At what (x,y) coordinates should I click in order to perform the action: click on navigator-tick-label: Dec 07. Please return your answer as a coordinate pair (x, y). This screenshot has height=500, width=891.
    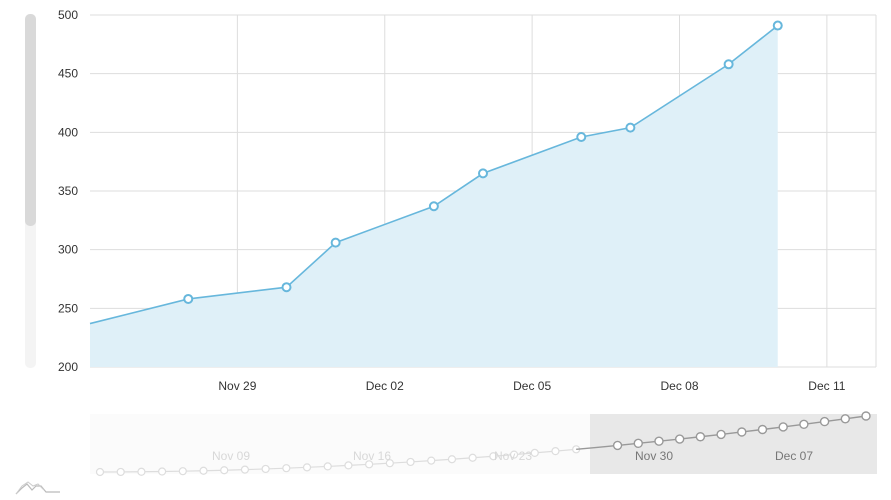
    Looking at the image, I should click on (794, 456).